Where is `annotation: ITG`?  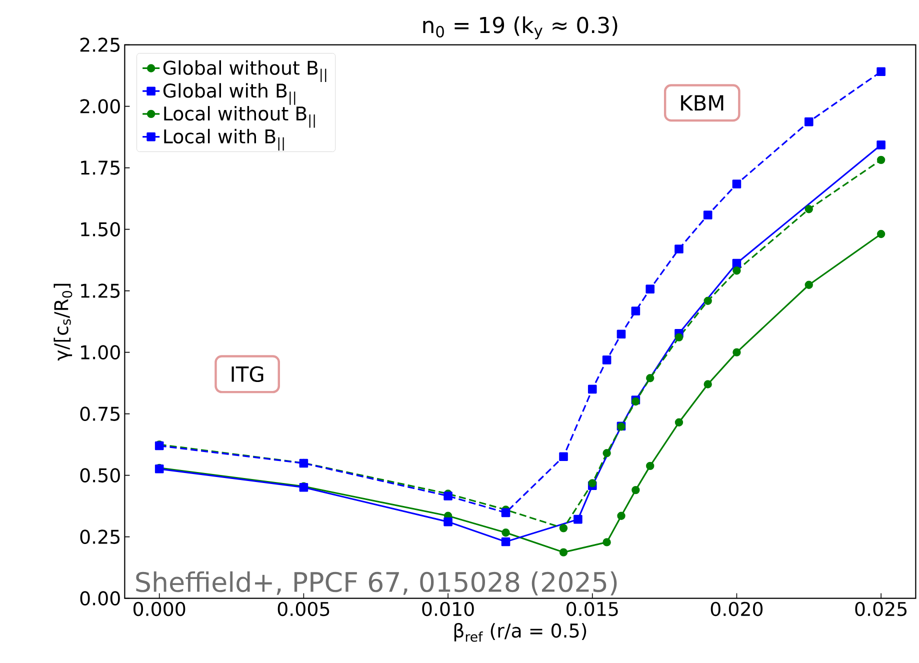
annotation: ITG is located at coordinates (248, 374).